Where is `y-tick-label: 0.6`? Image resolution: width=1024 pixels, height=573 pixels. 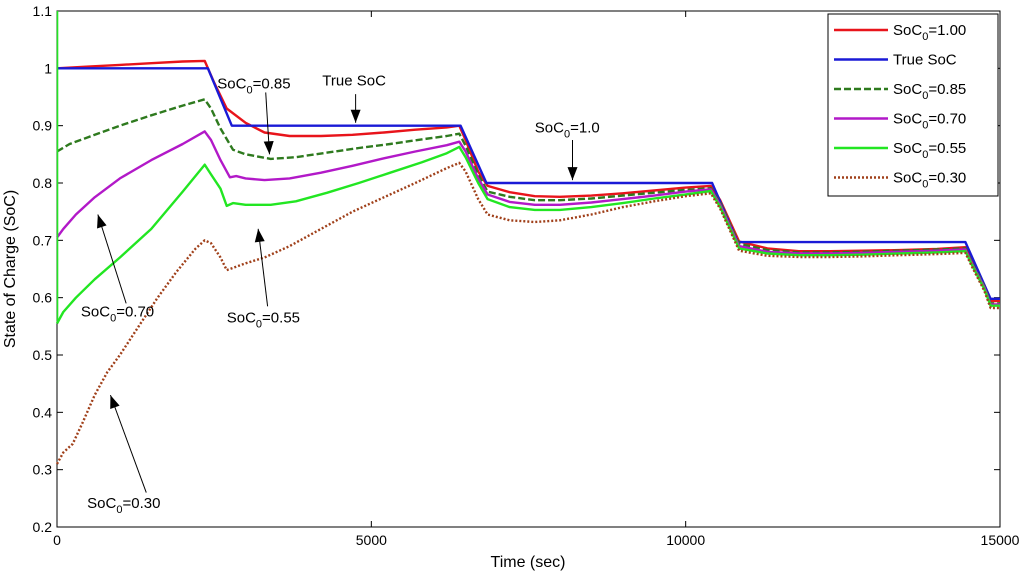
y-tick-label: 0.6 is located at coordinates (43, 298).